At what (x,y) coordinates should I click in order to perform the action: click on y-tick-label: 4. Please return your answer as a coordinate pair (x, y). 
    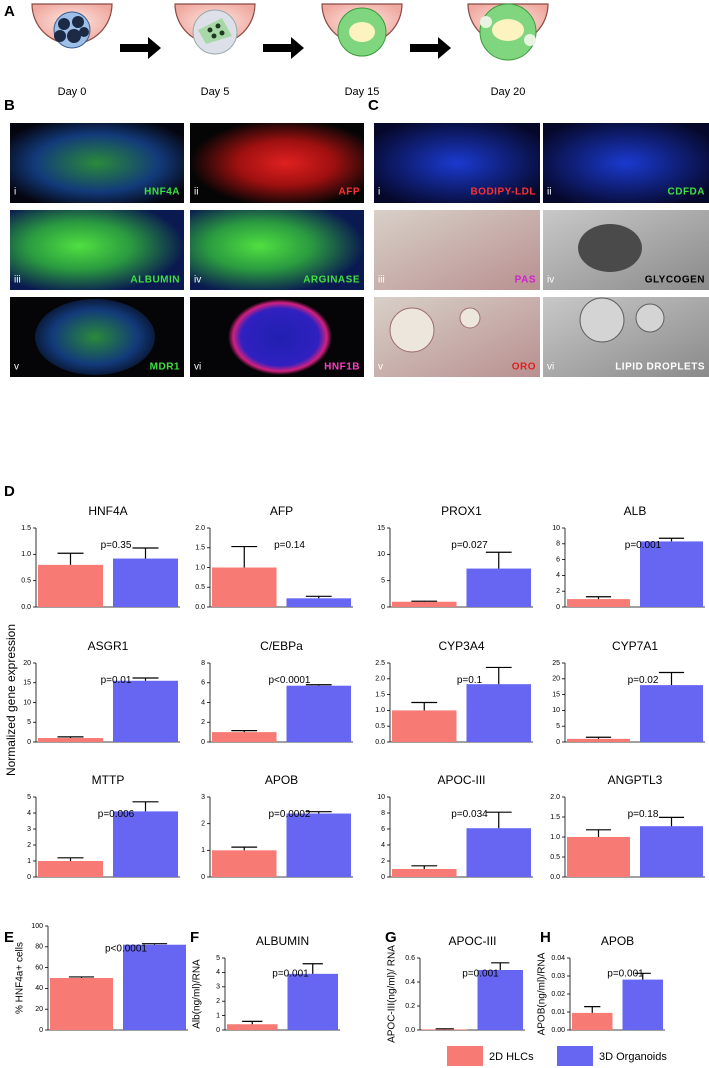
    Looking at the image, I should click on (383, 845).